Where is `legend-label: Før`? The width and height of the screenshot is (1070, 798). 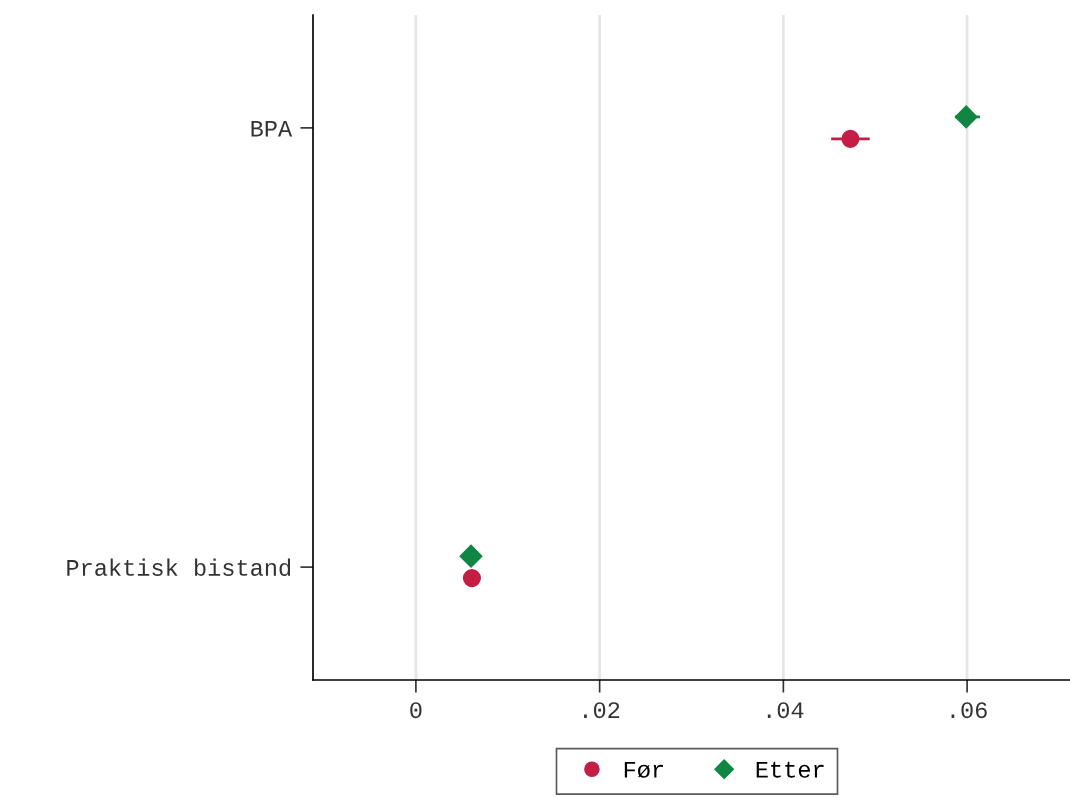
legend-label: Før is located at coordinates (643, 769).